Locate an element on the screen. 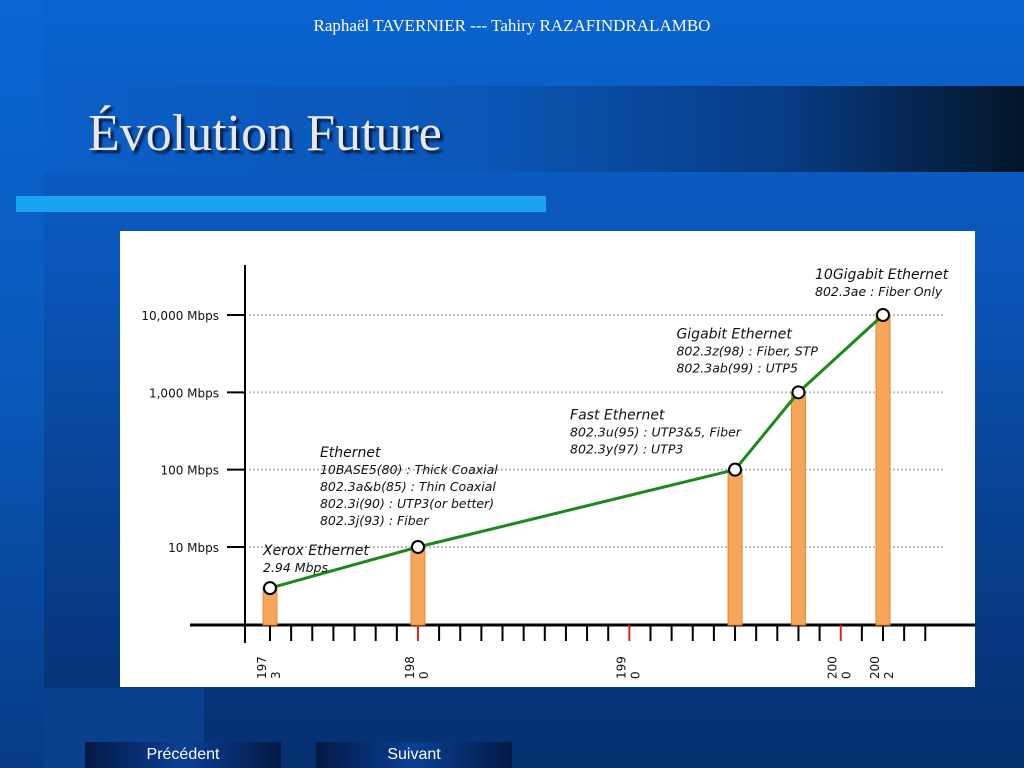 This screenshot has height=768, width=1024. title-band is located at coordinates (534, 129).